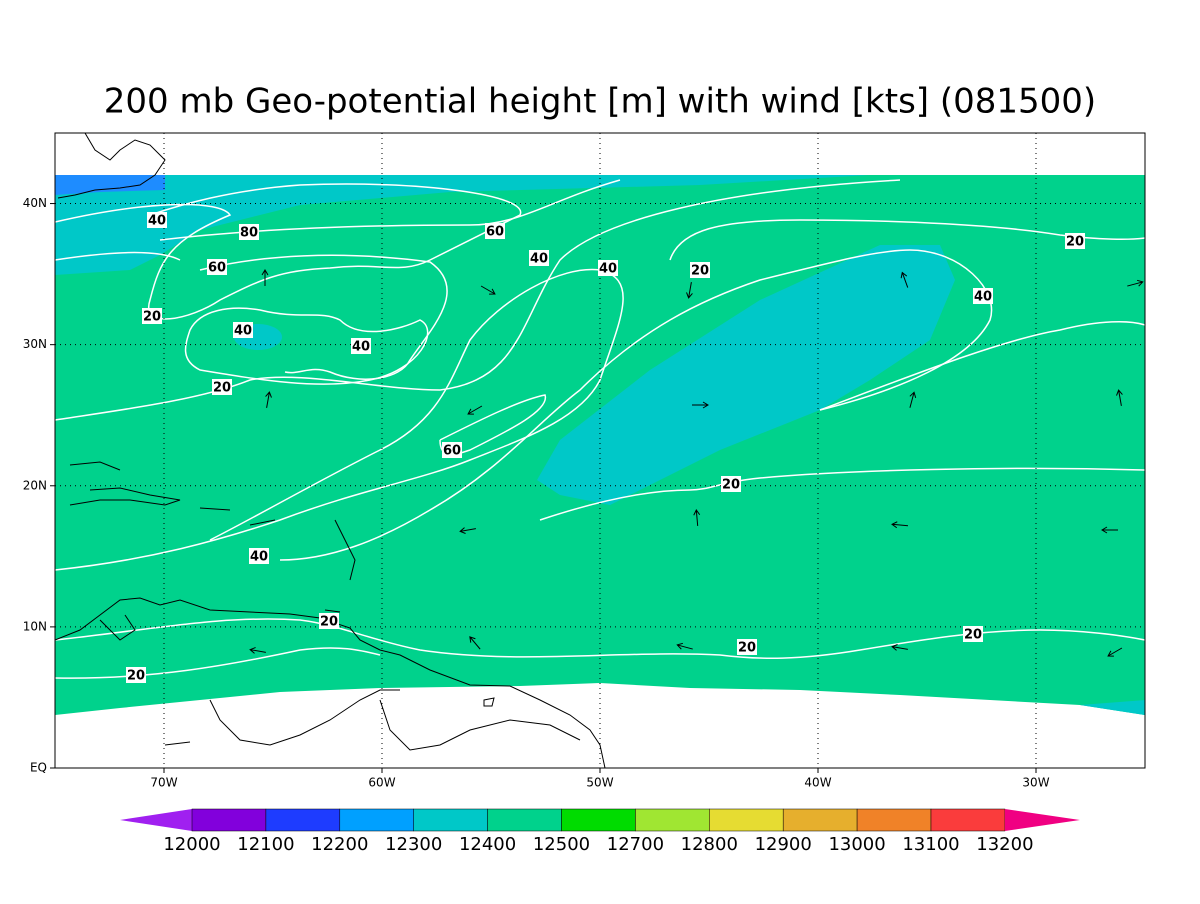 Image resolution: width=1200 pixels, height=904 pixels. What do you see at coordinates (191, 844) in the screenshot?
I see `colorbar-label: 12000` at bounding box center [191, 844].